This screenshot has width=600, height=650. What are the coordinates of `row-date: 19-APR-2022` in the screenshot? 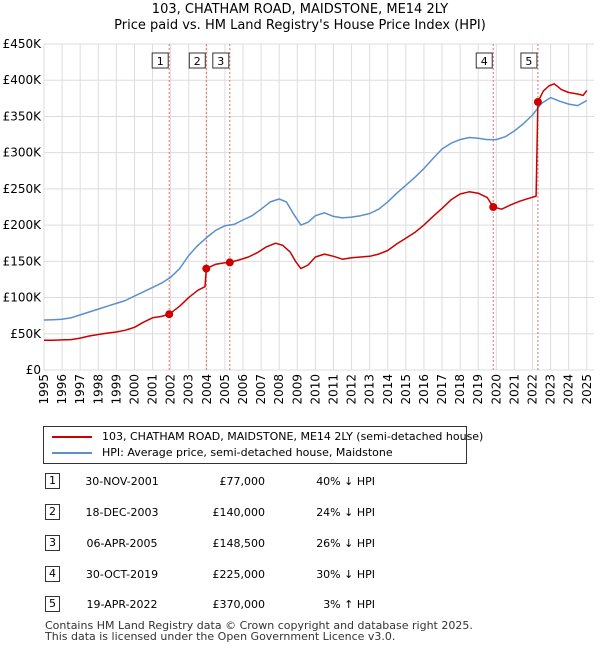 It's located at (122, 604).